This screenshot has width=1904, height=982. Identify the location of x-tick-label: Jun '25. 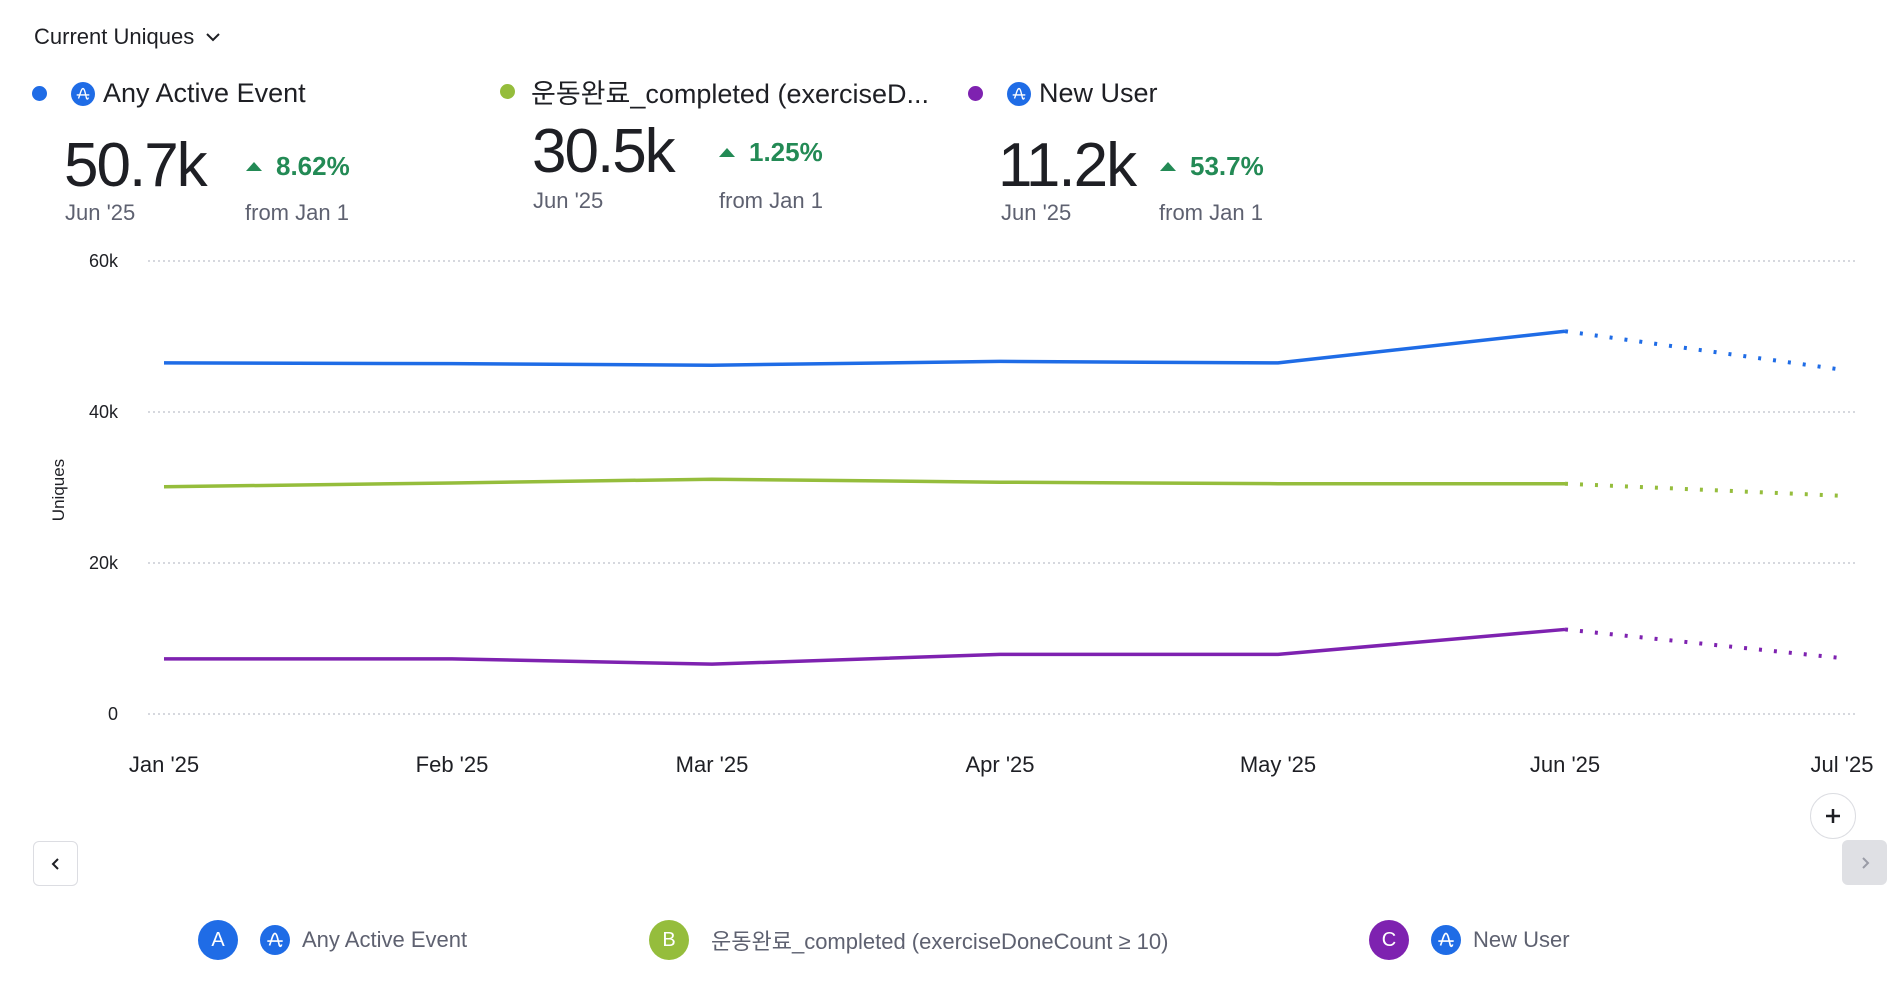
(1565, 764).